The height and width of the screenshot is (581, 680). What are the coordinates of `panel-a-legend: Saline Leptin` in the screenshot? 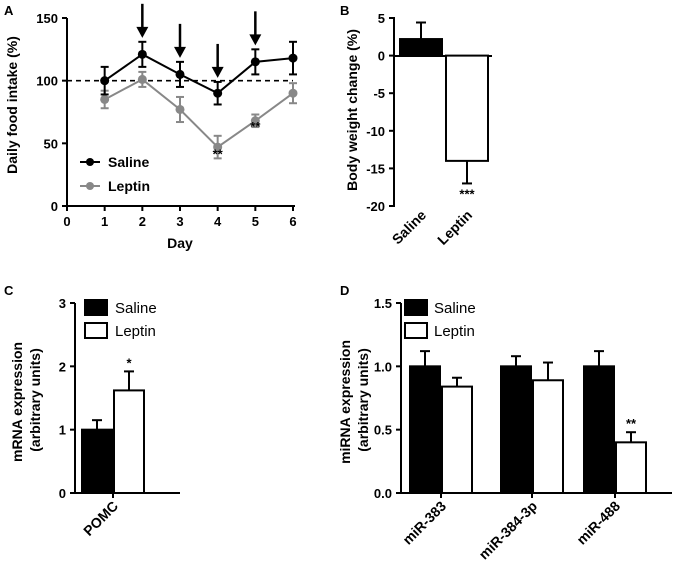 It's located at (115, 174).